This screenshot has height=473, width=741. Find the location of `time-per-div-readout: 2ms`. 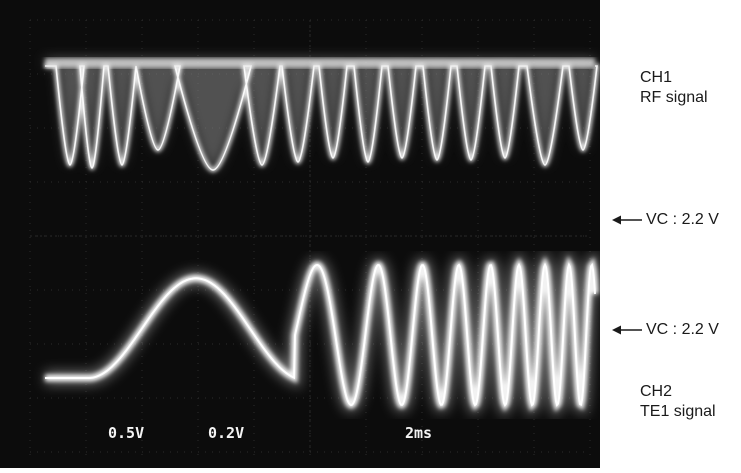

time-per-div-readout: 2ms is located at coordinates (418, 433).